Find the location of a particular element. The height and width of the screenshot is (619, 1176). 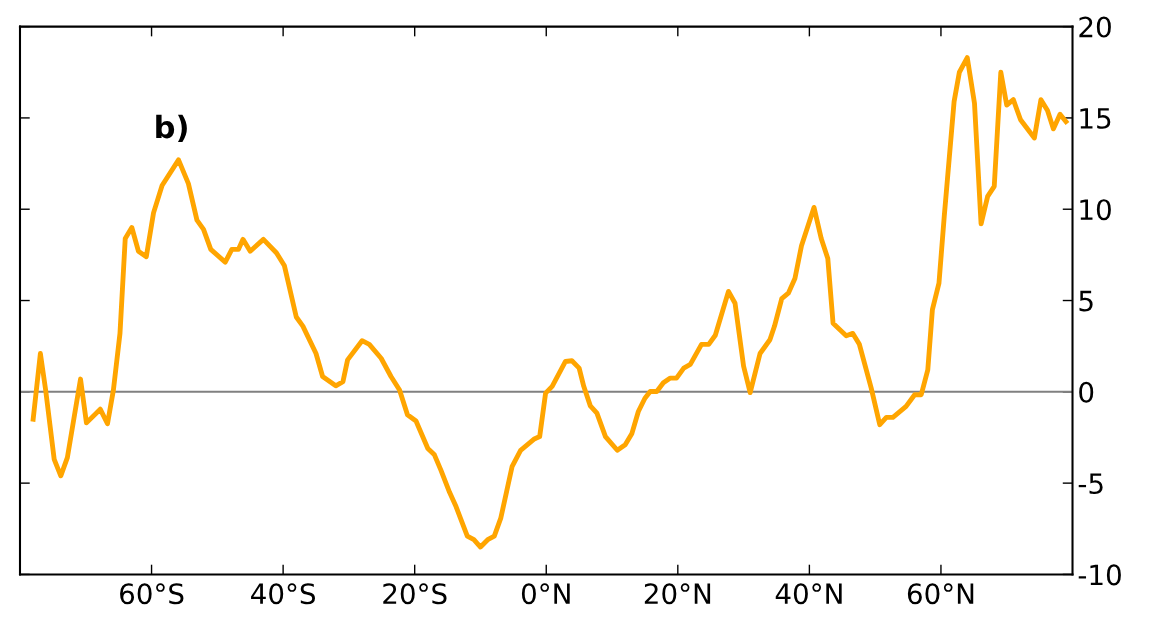

y-tick-label: -5 is located at coordinates (1090, 484).